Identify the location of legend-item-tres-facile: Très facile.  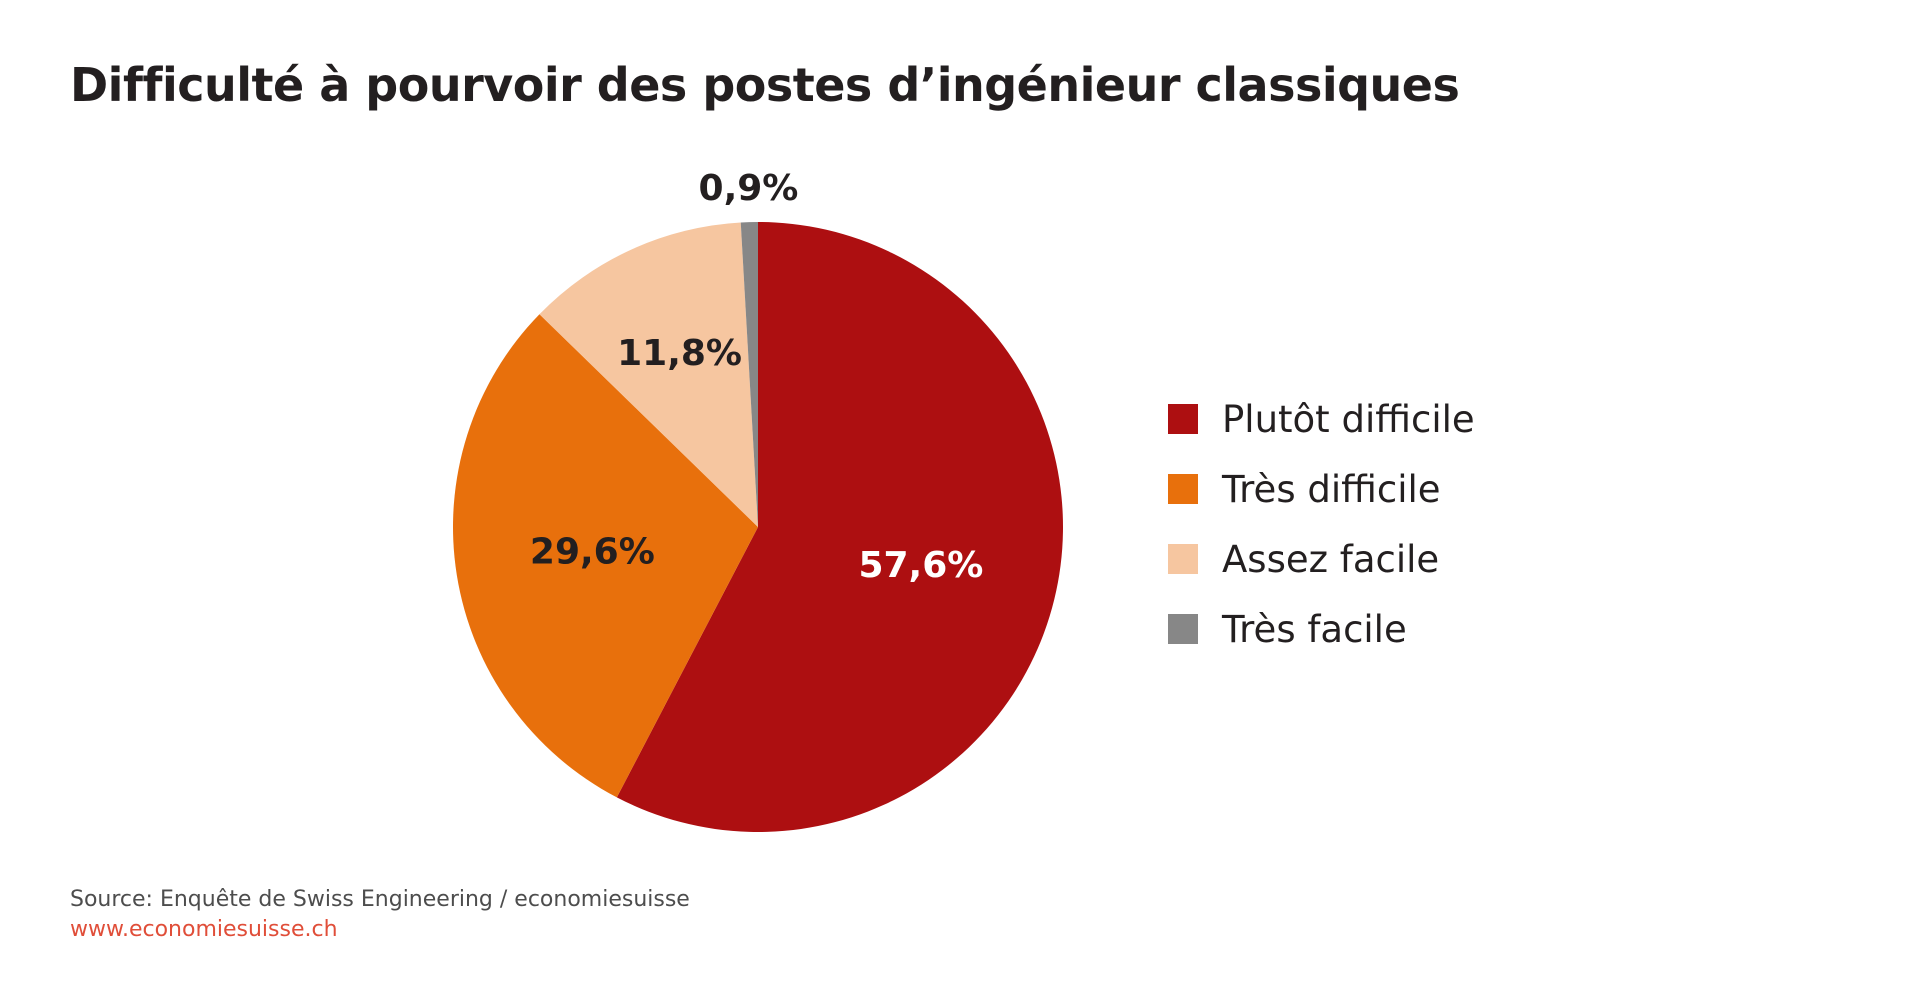
(1321, 629).